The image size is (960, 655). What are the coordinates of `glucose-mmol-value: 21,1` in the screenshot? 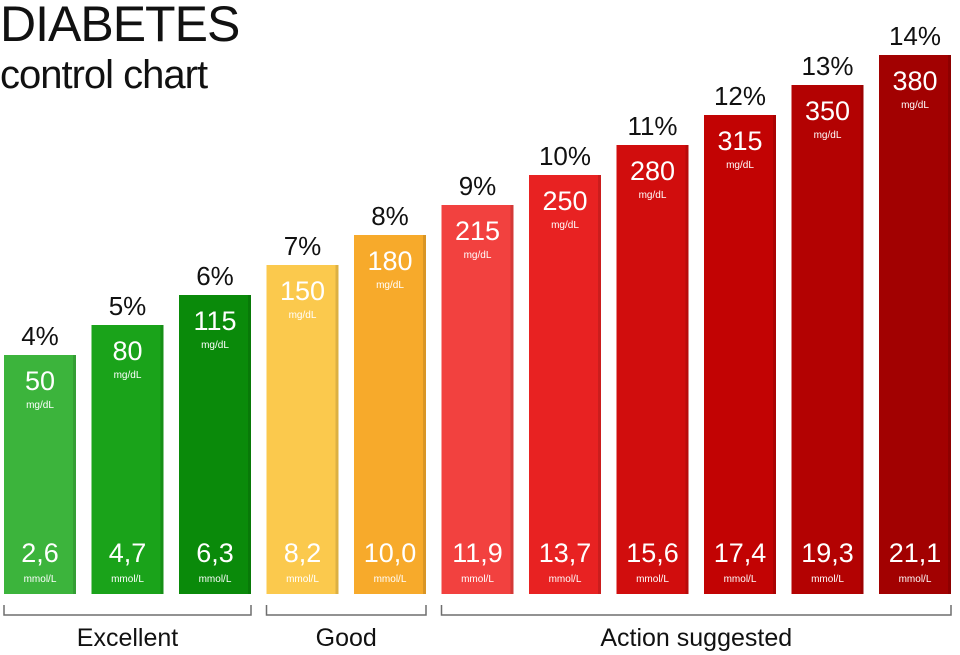 It's located at (915, 553).